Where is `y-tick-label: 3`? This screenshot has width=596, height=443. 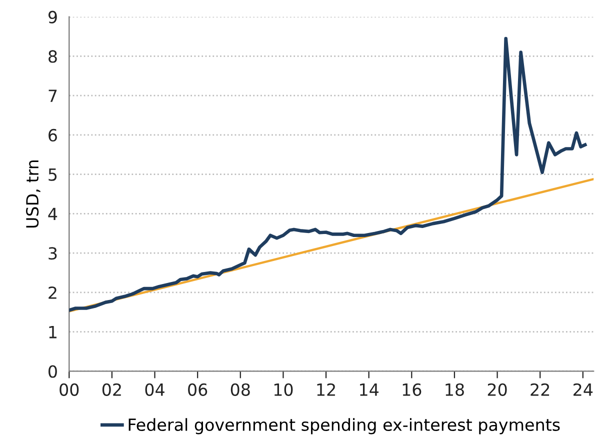
y-tick-label: 3 is located at coordinates (52, 253).